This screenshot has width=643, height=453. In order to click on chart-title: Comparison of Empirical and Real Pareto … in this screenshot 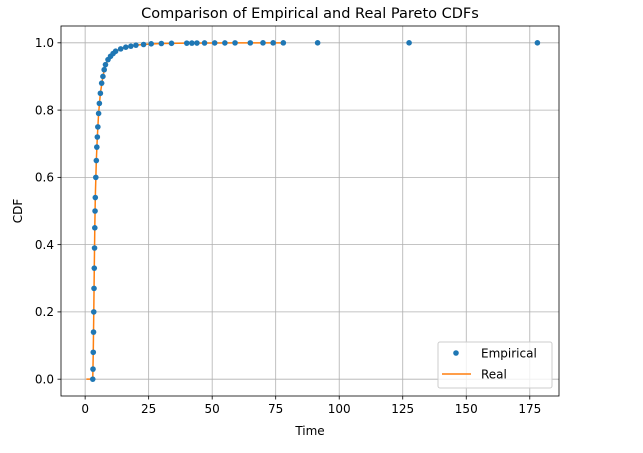, I will do `click(310, 14)`.